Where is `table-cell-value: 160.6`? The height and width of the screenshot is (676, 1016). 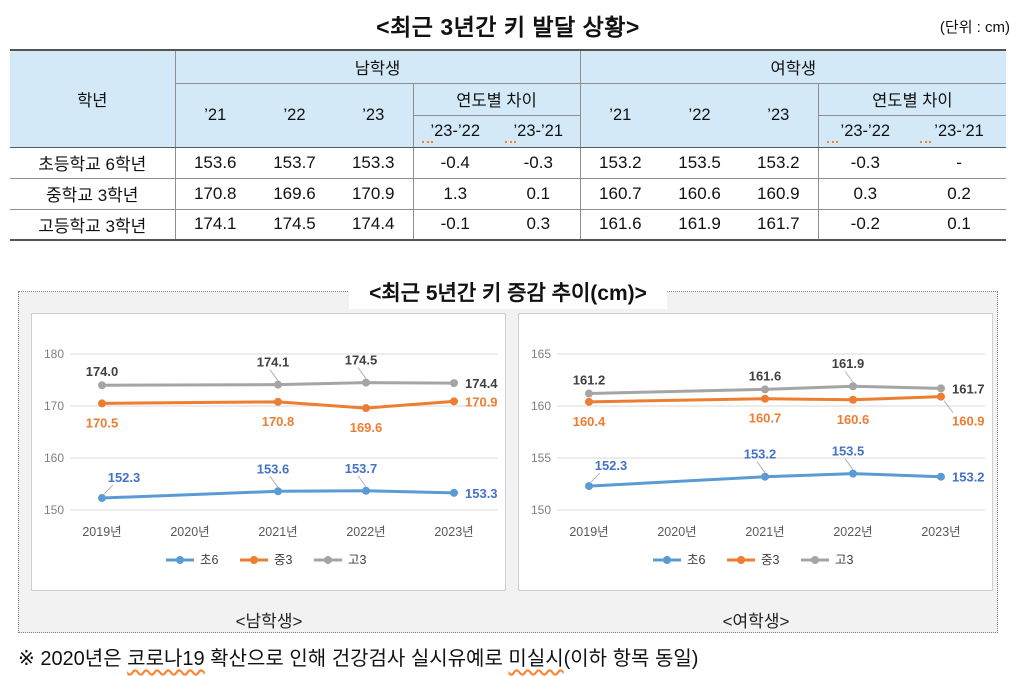
table-cell-value: 160.6 is located at coordinates (700, 194).